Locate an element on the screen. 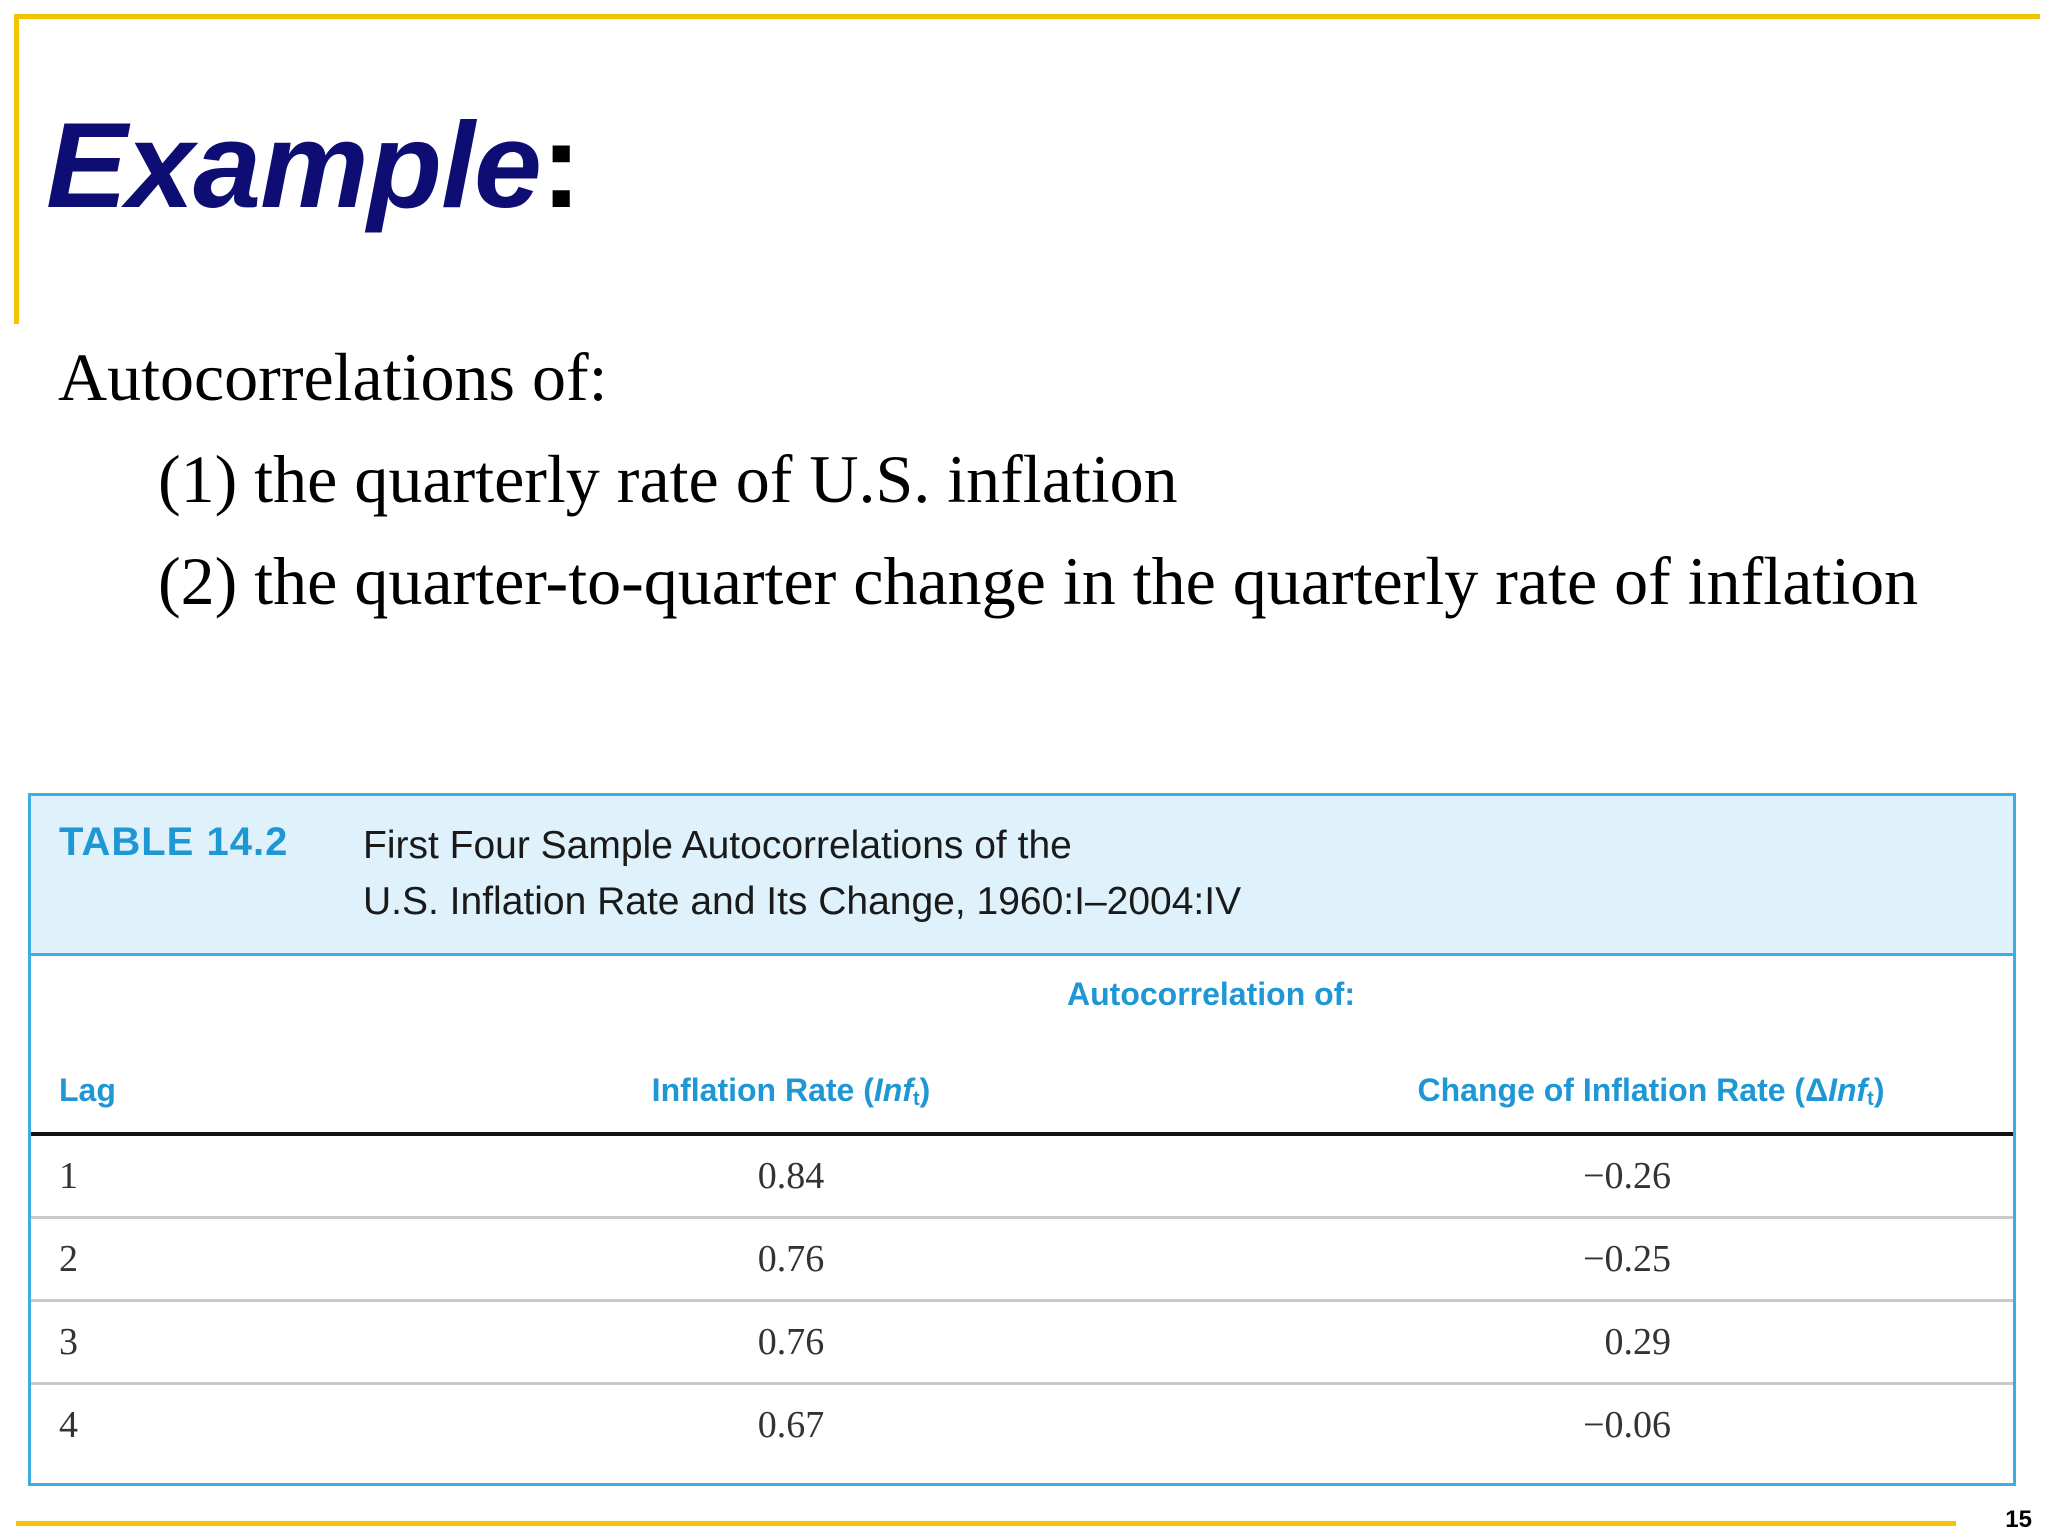 The width and height of the screenshot is (2048, 1536). cell-lag: 2 is located at coordinates (68, 1259).